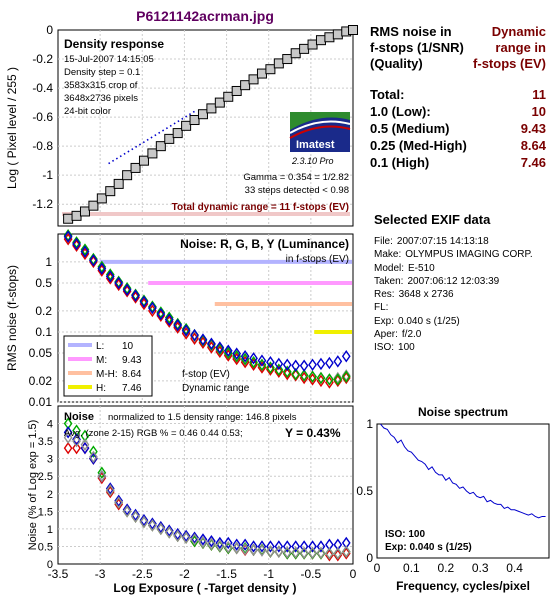 The image size is (560, 600). I want to click on rms-row: 0.25 (Med-High) 8.64, so click(458, 145).